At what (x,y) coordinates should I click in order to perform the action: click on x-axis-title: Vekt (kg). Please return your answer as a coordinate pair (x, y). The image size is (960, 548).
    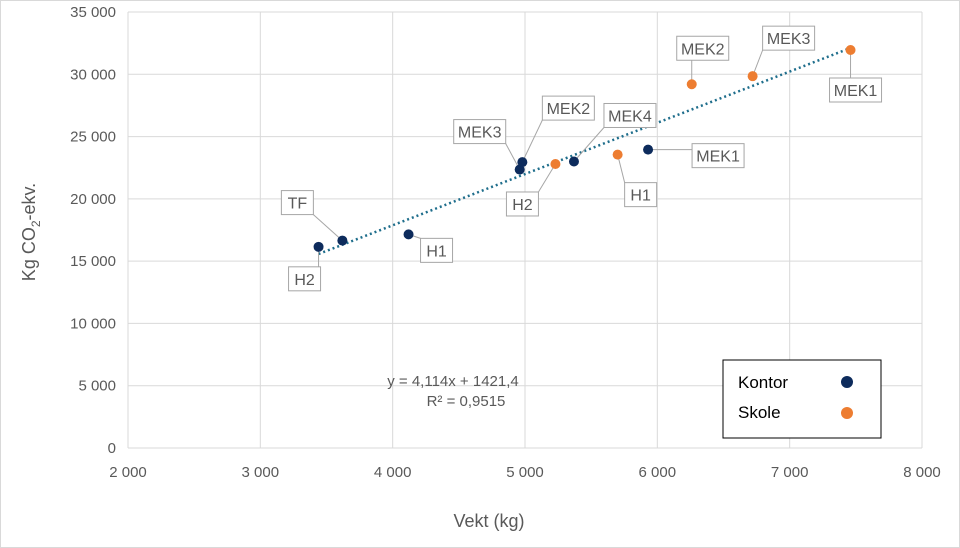
    Looking at the image, I should click on (488, 521).